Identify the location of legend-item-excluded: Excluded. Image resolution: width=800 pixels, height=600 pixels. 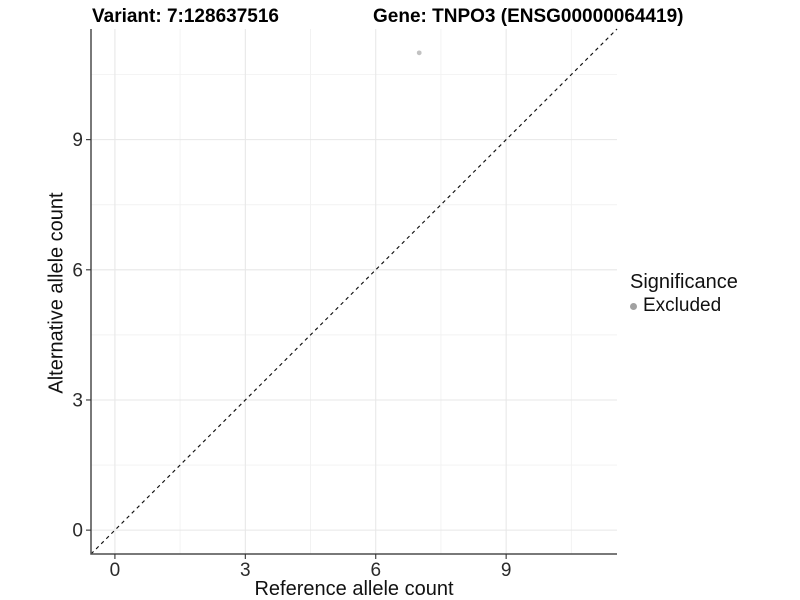
(682, 306).